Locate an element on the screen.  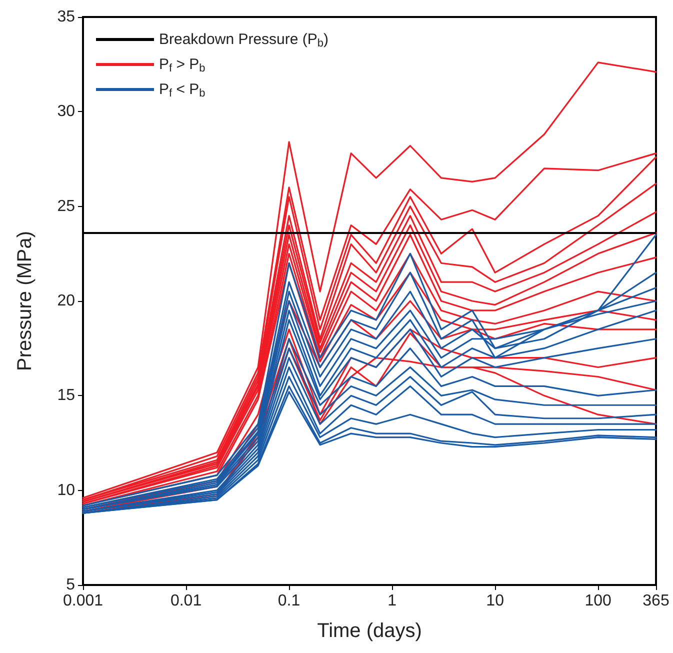
y-tick-label: 15 is located at coordinates (66, 395).